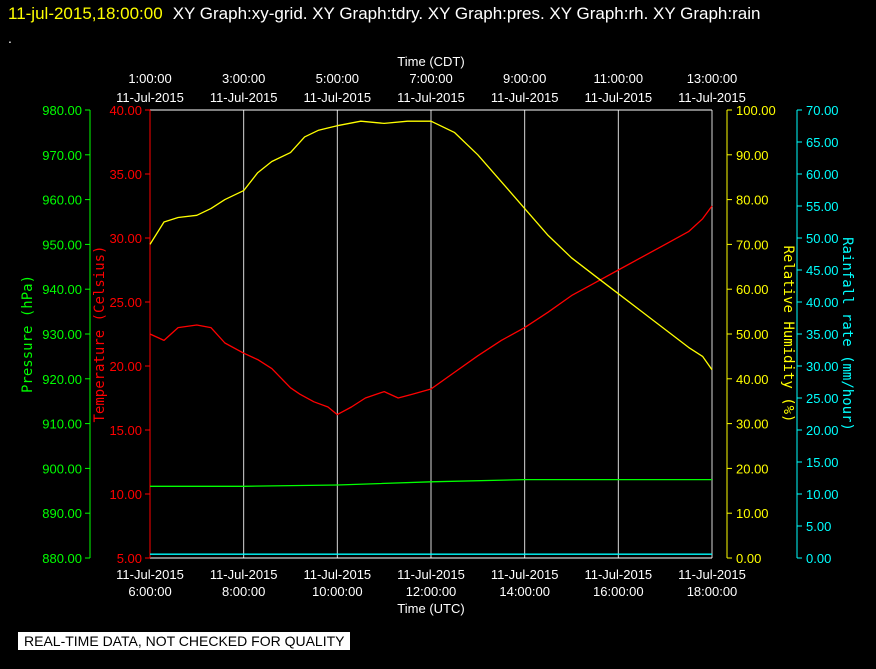 The height and width of the screenshot is (669, 876). Describe the element at coordinates (822, 238) in the screenshot. I see `rain-tick-label: 50.00` at that location.